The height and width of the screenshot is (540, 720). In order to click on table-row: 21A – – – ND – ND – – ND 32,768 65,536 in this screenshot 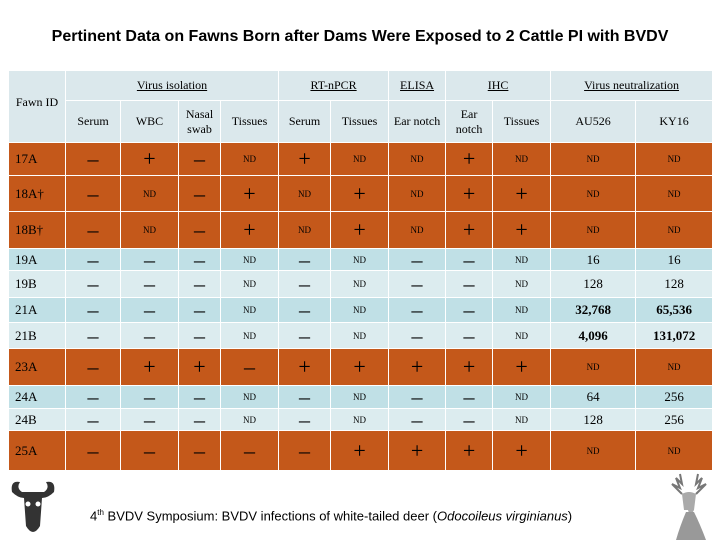, I will do `click(361, 310)`.